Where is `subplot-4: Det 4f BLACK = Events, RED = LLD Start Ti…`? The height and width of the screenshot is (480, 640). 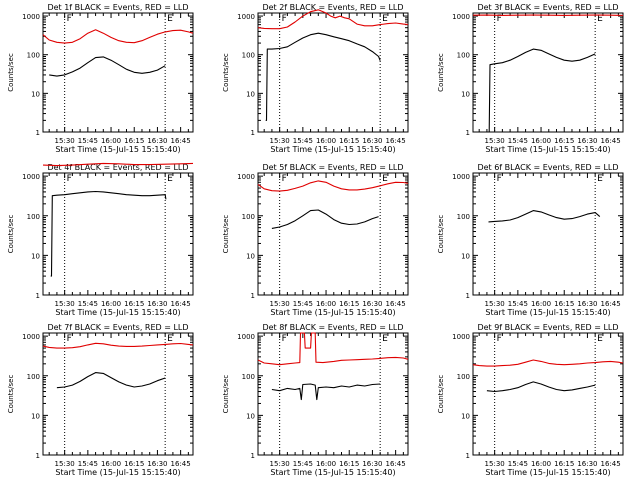
subplot-4: Det 4f BLACK = Events, RED = LLD Start Ti… is located at coordinates (100, 239).